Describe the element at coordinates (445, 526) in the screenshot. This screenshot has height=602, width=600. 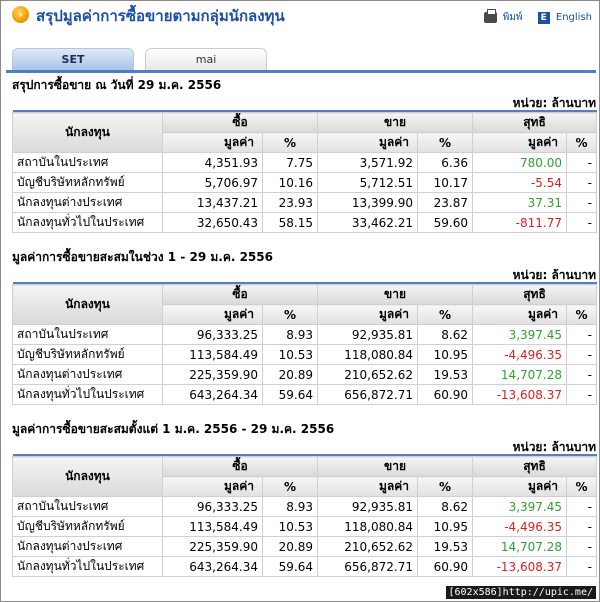
I see `sell-percent: 10.95` at that location.